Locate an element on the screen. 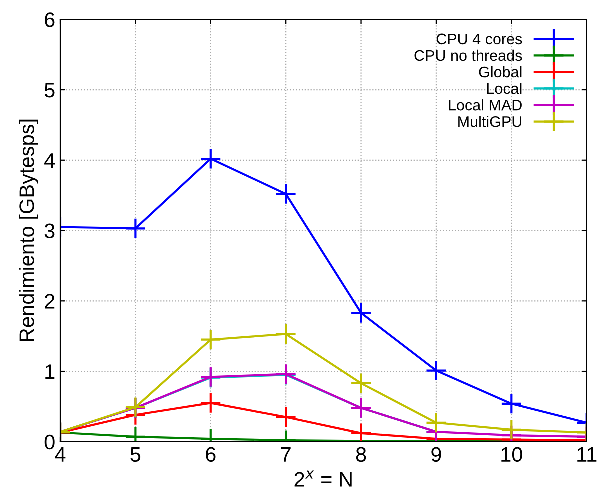  y-axis-title: Rendimiento [GBytesps] is located at coordinates (28, 231).